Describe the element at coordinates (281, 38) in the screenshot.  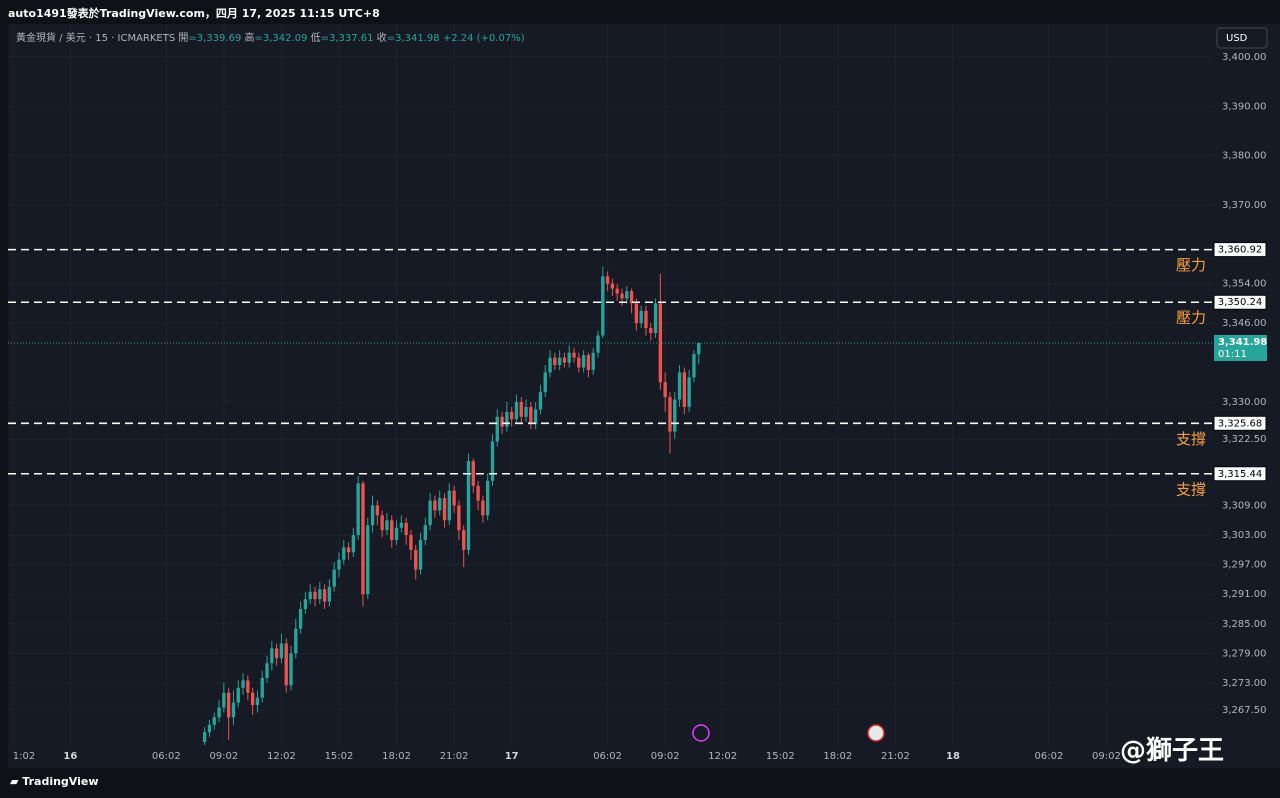
I see `ohlc-value: =3,342.09` at that location.